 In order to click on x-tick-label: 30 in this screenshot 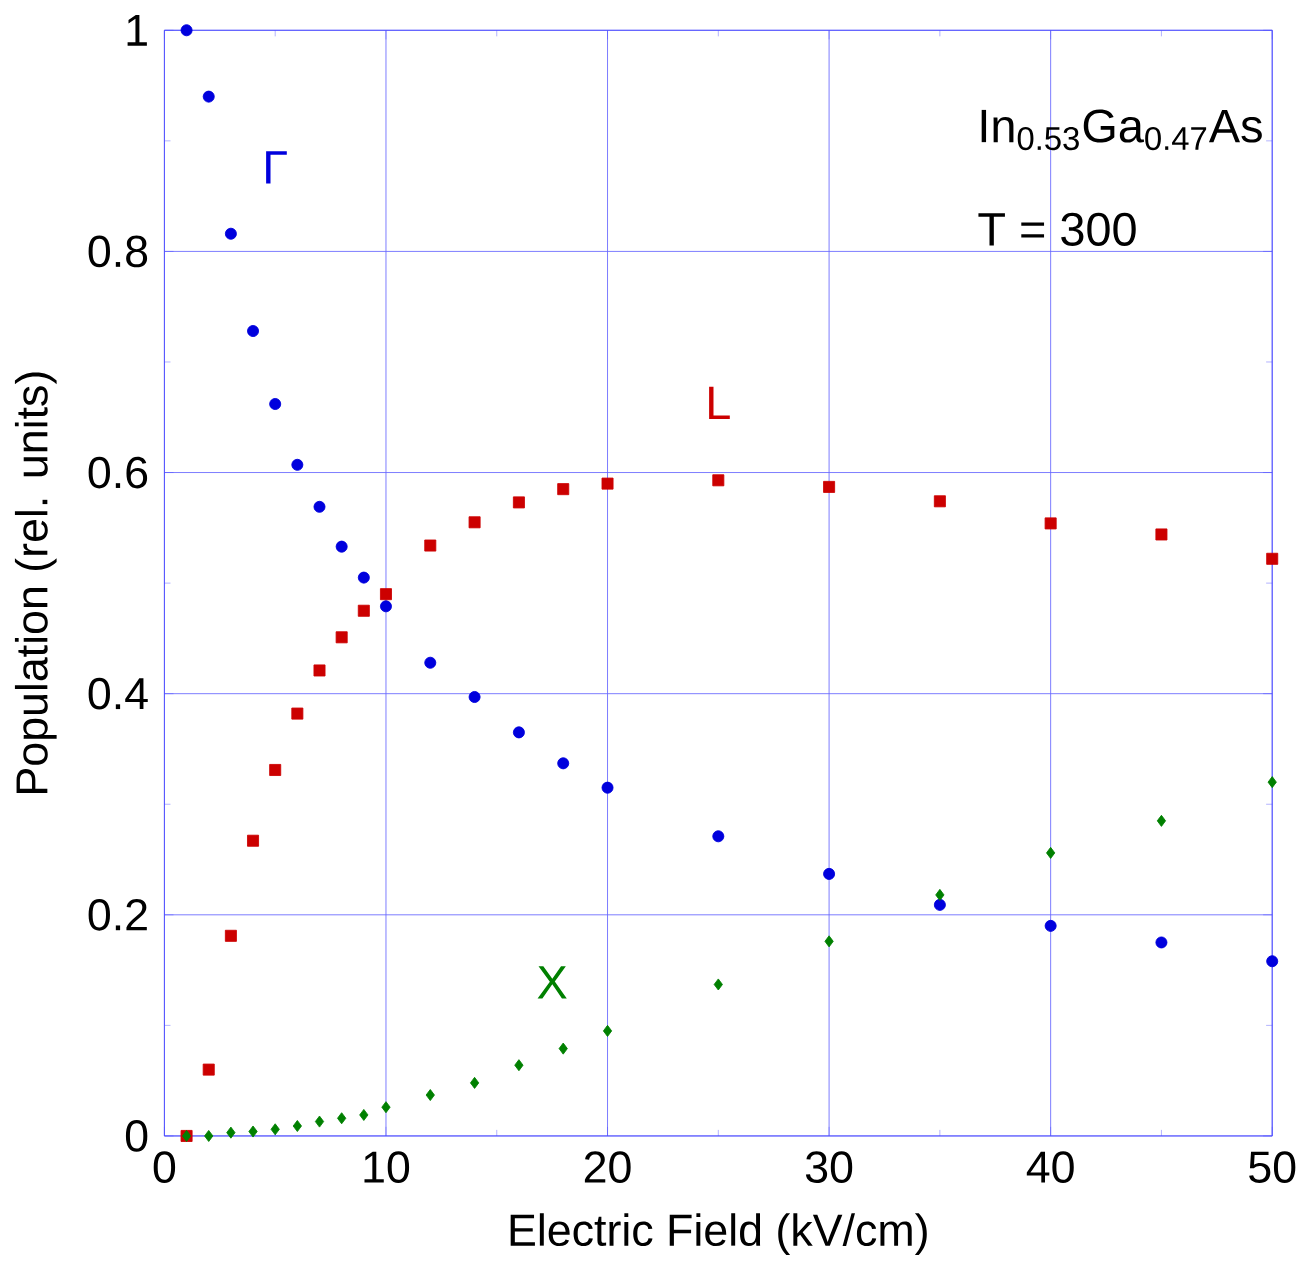, I will do `click(829, 1167)`.